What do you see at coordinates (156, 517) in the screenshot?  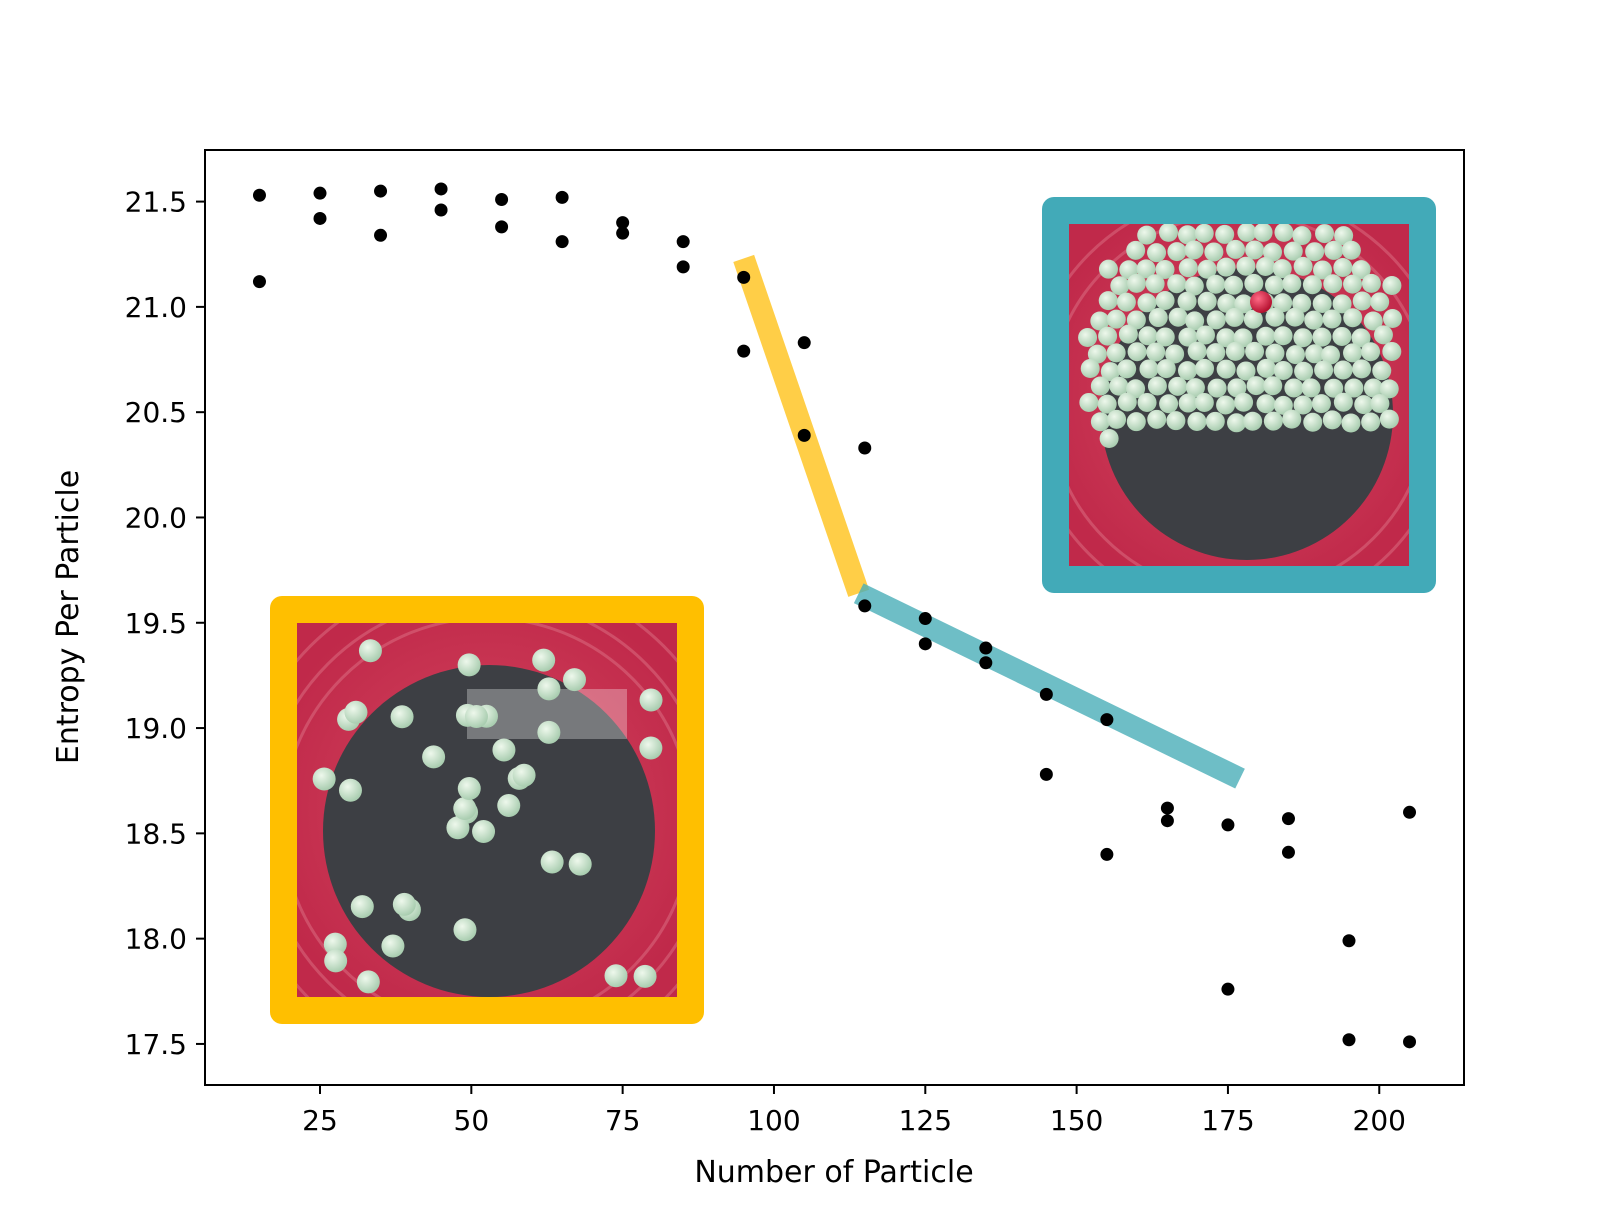 I see `y-tick-label: 20.0` at bounding box center [156, 517].